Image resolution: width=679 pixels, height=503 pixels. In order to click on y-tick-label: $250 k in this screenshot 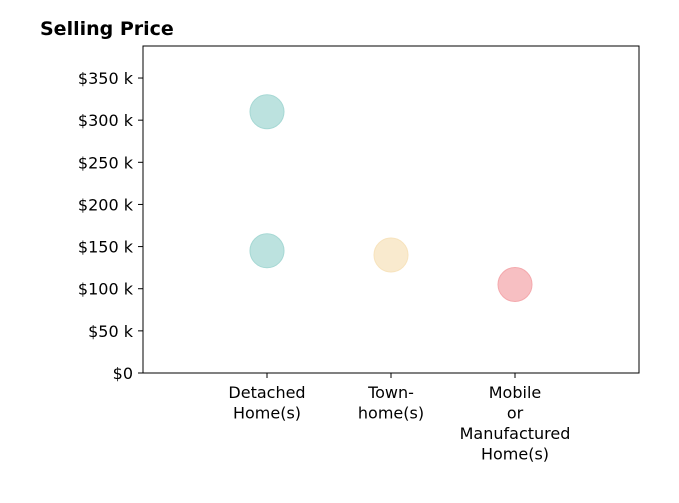, I will do `click(106, 162)`.